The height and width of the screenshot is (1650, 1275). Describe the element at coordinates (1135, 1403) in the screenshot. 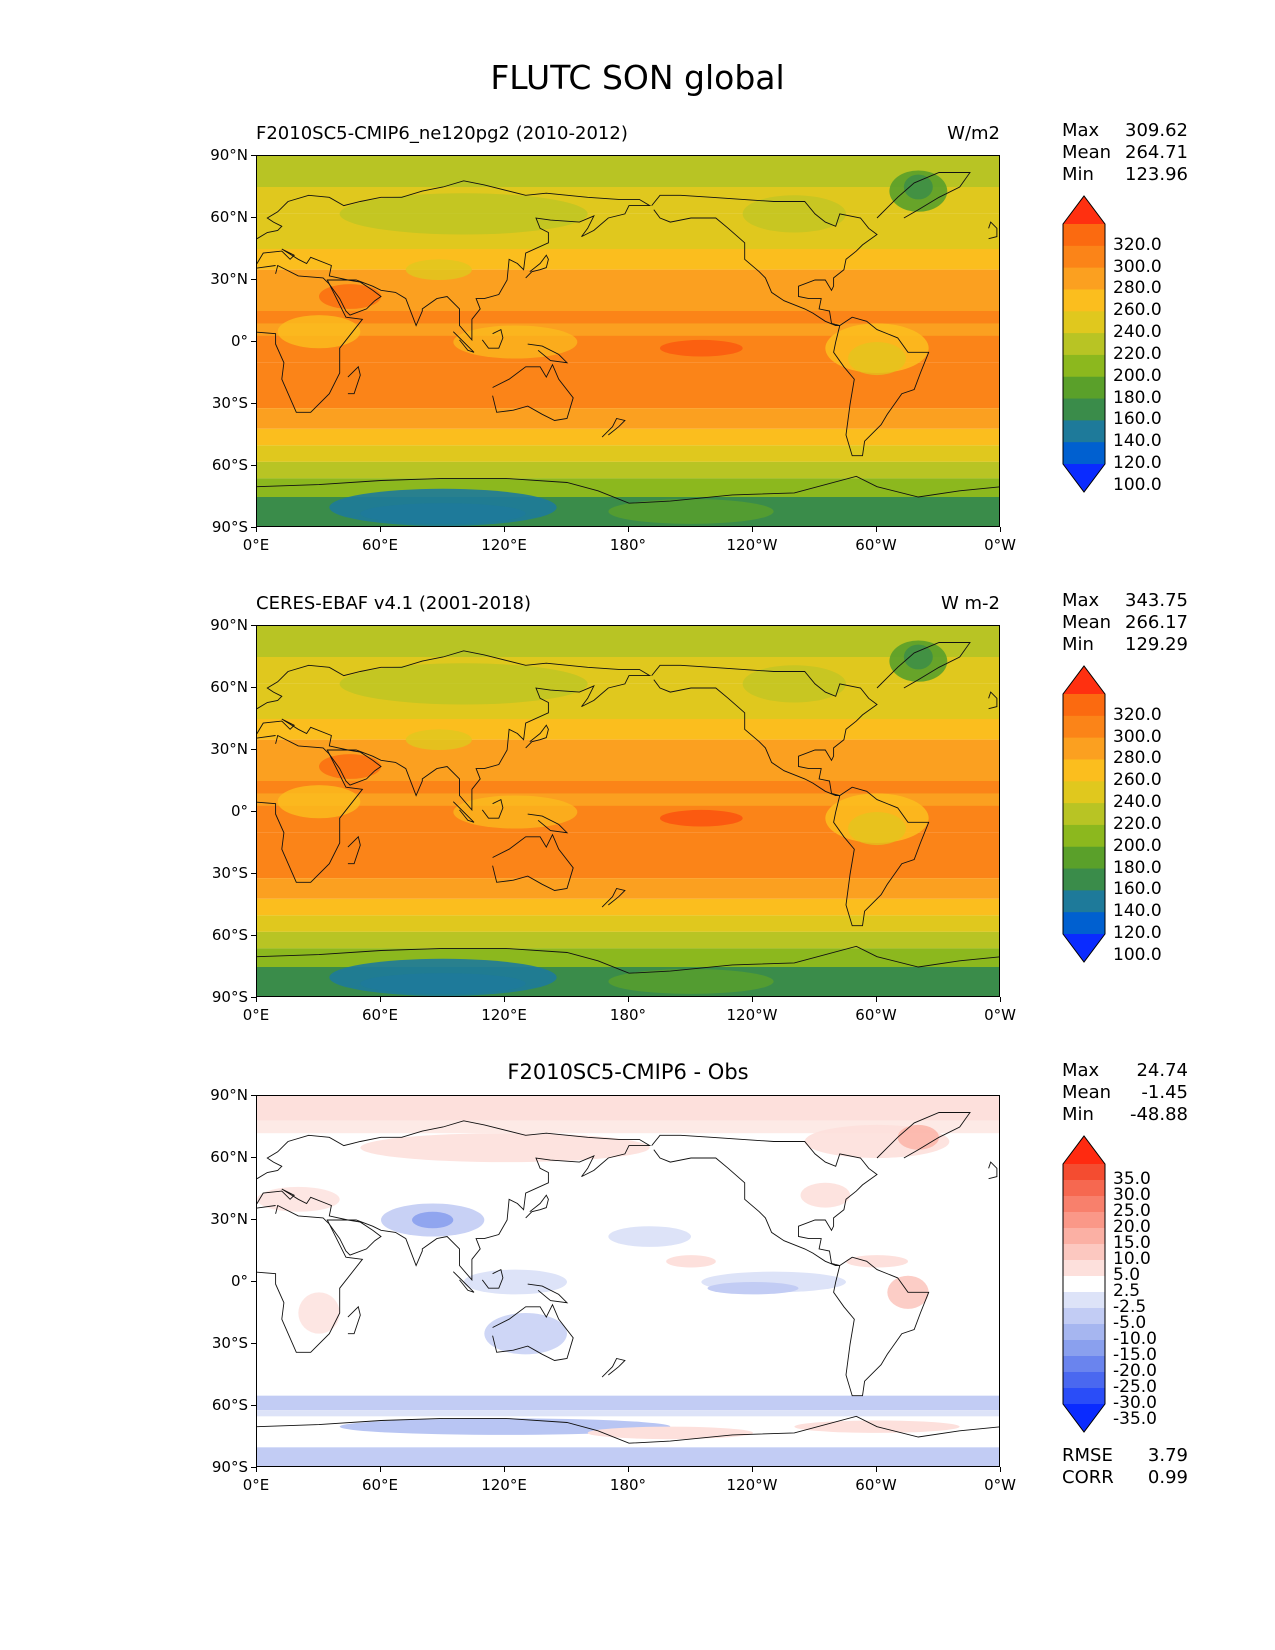

I see `colorbar-tick-label: -30.0` at that location.